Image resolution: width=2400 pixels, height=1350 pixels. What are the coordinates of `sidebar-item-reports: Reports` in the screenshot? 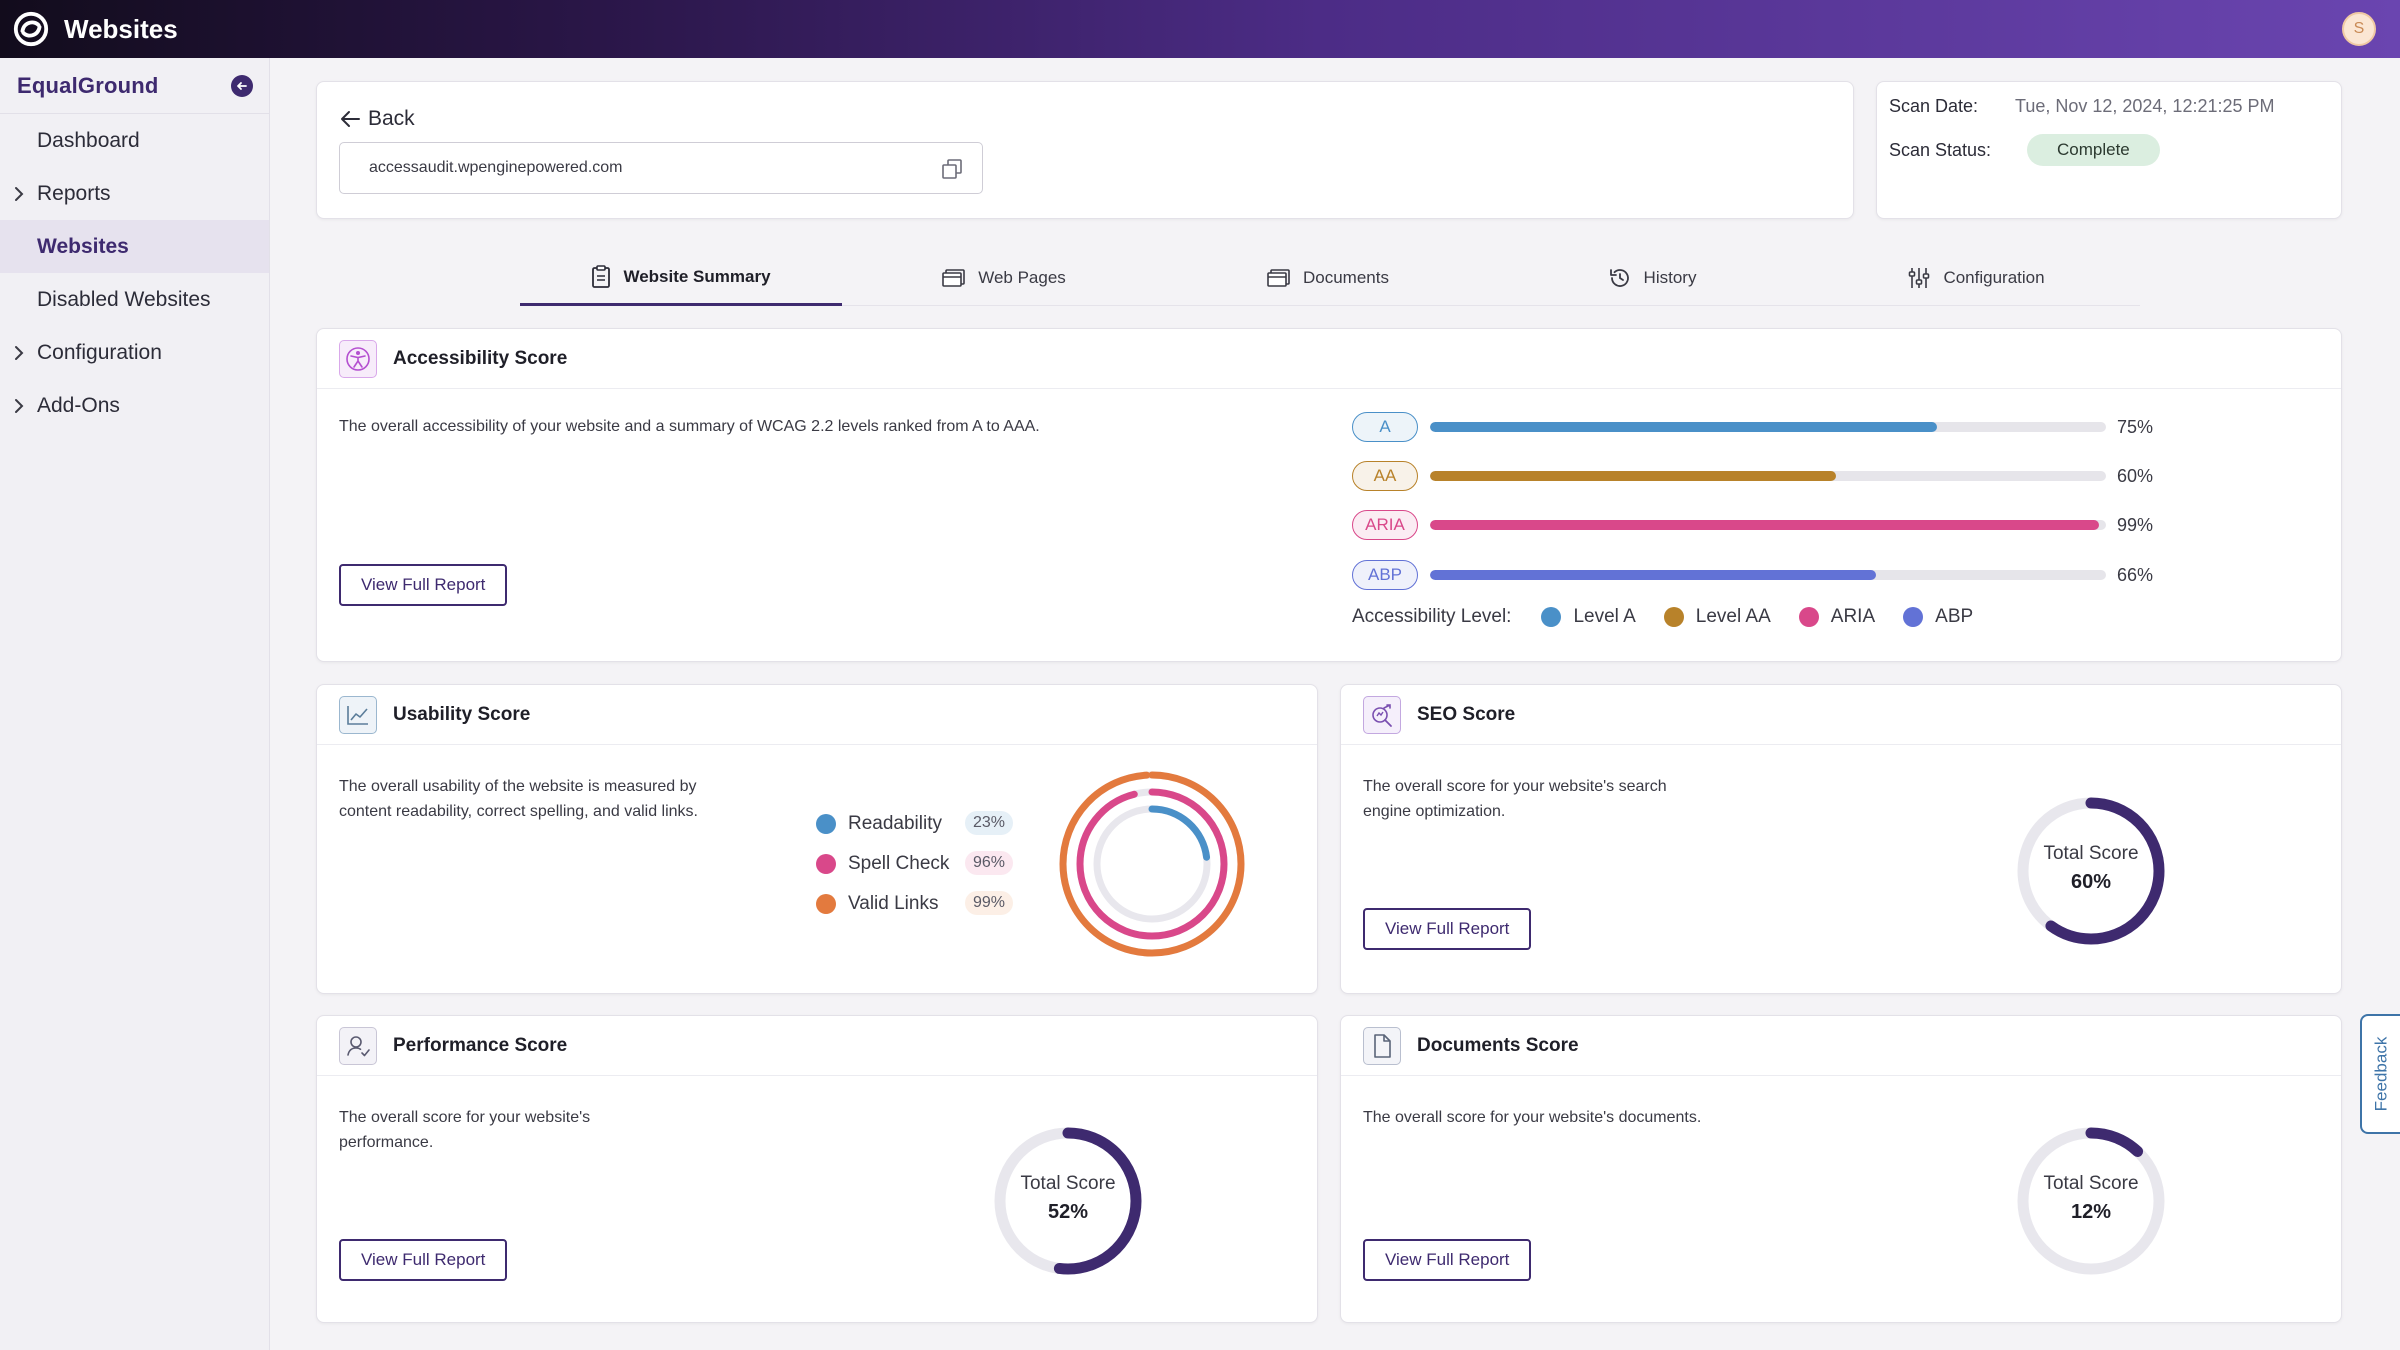 It's located at (134, 193).